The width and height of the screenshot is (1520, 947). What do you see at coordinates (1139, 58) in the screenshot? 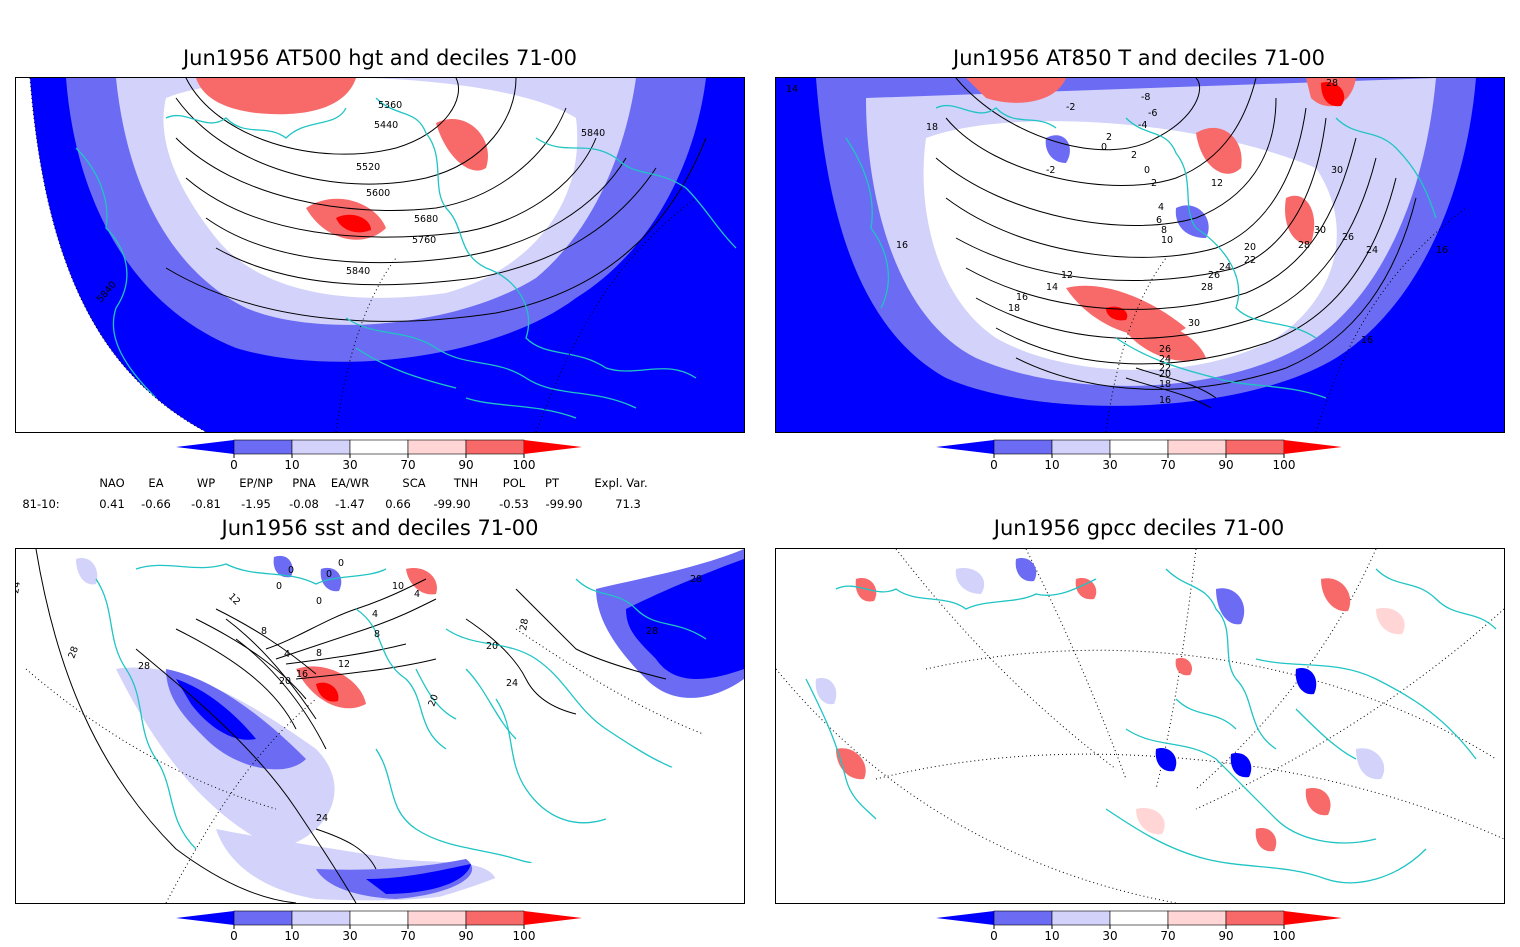
I see `panel-title-t850: Jun1956 AT850 T and deciles 71-00` at bounding box center [1139, 58].